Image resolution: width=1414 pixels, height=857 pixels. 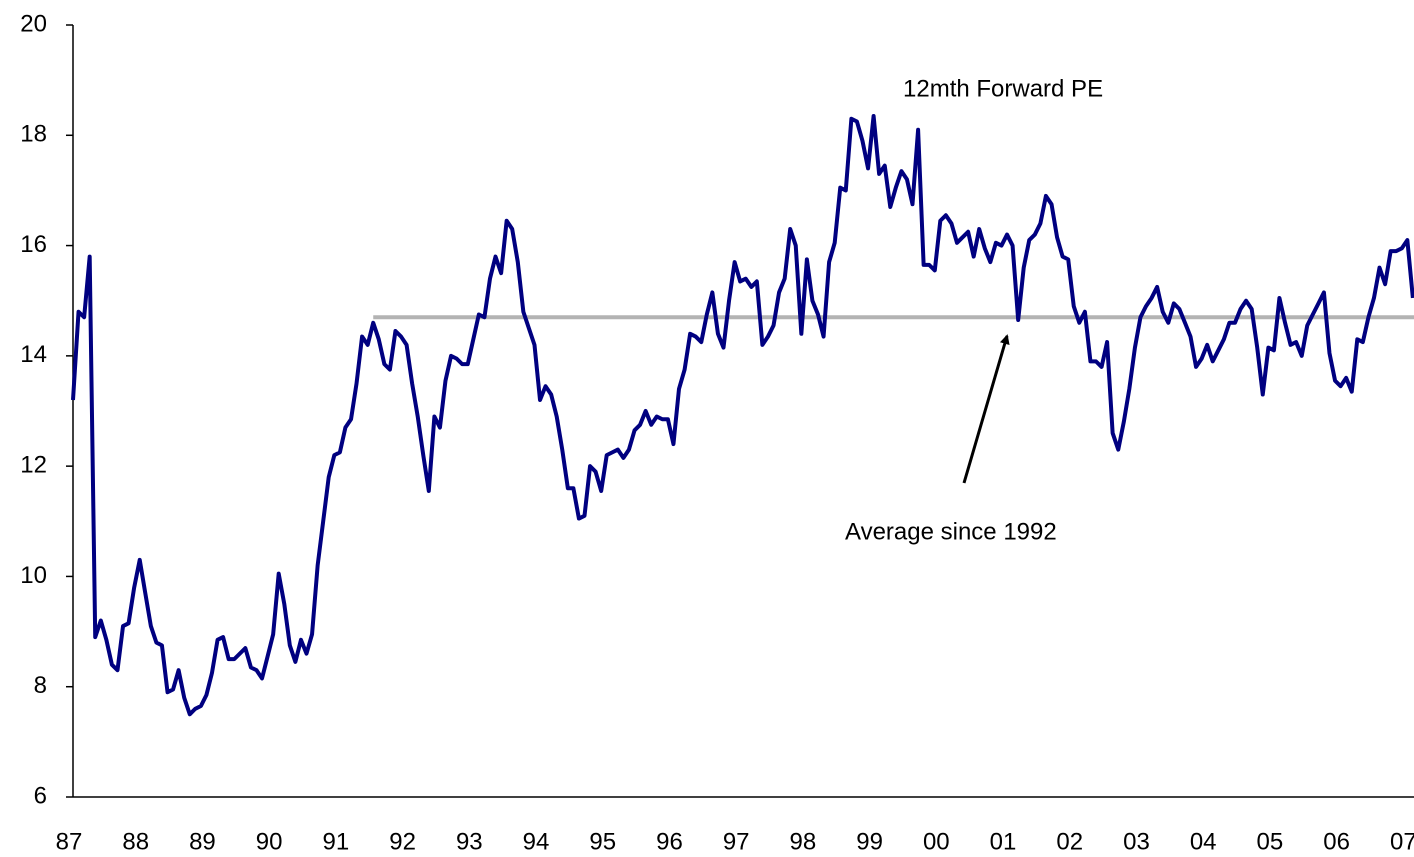 What do you see at coordinates (1402, 841) in the screenshot?
I see `x-tick-label: 07` at bounding box center [1402, 841].